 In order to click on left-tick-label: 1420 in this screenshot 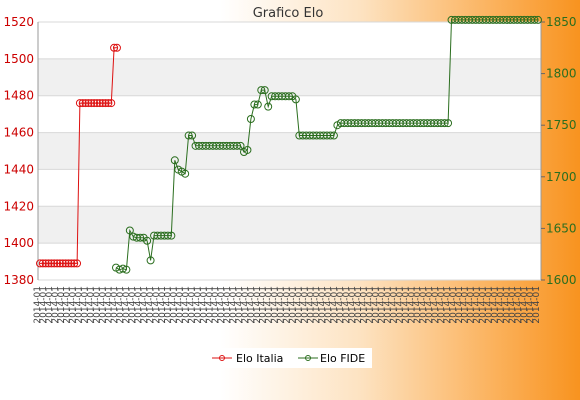, I will do `click(18, 206)`.